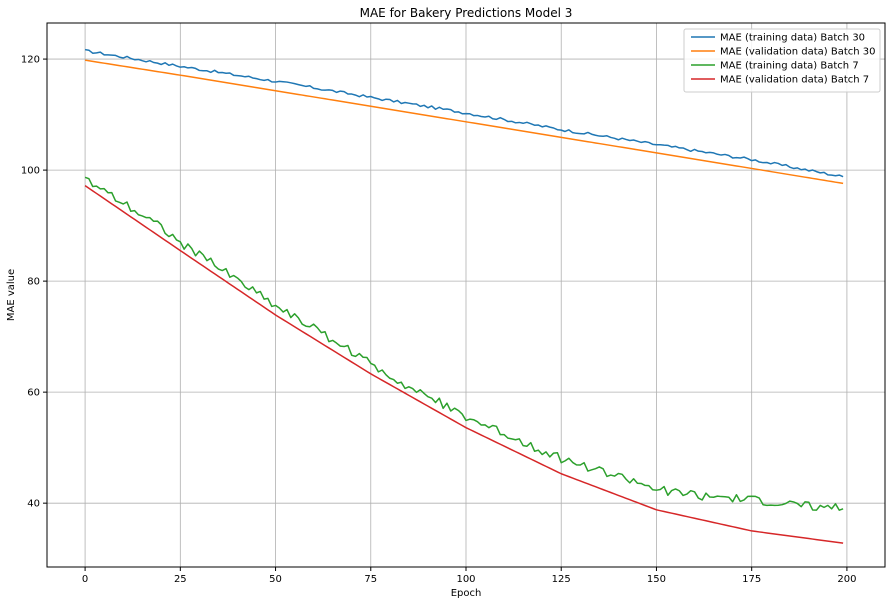  What do you see at coordinates (466, 593) in the screenshot?
I see `x-axis-label: Epoch` at bounding box center [466, 593].